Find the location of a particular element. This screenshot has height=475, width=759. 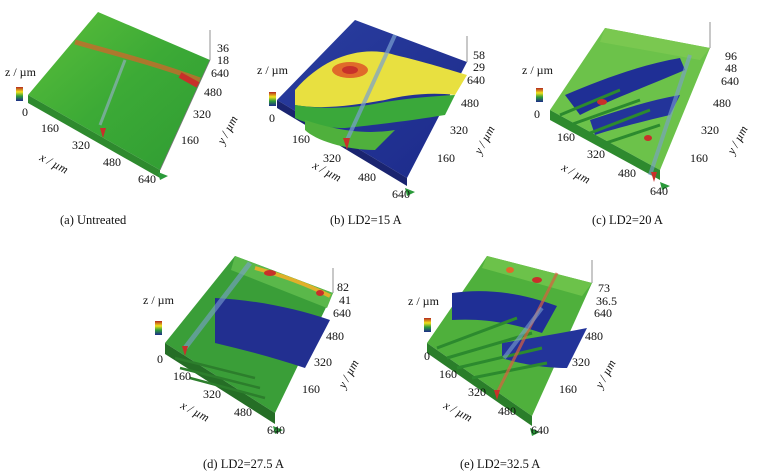

z-tick-mid: 29 is located at coordinates (479, 67).